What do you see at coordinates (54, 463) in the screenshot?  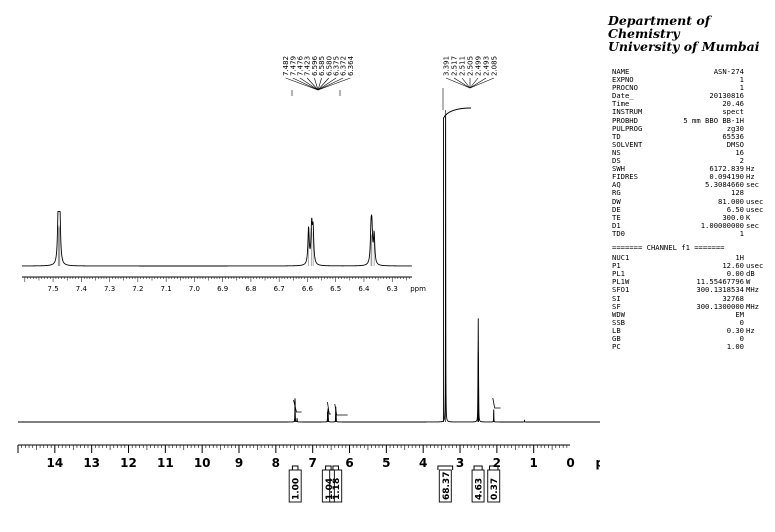 I see `main-x-tick-label: 14` at bounding box center [54, 463].